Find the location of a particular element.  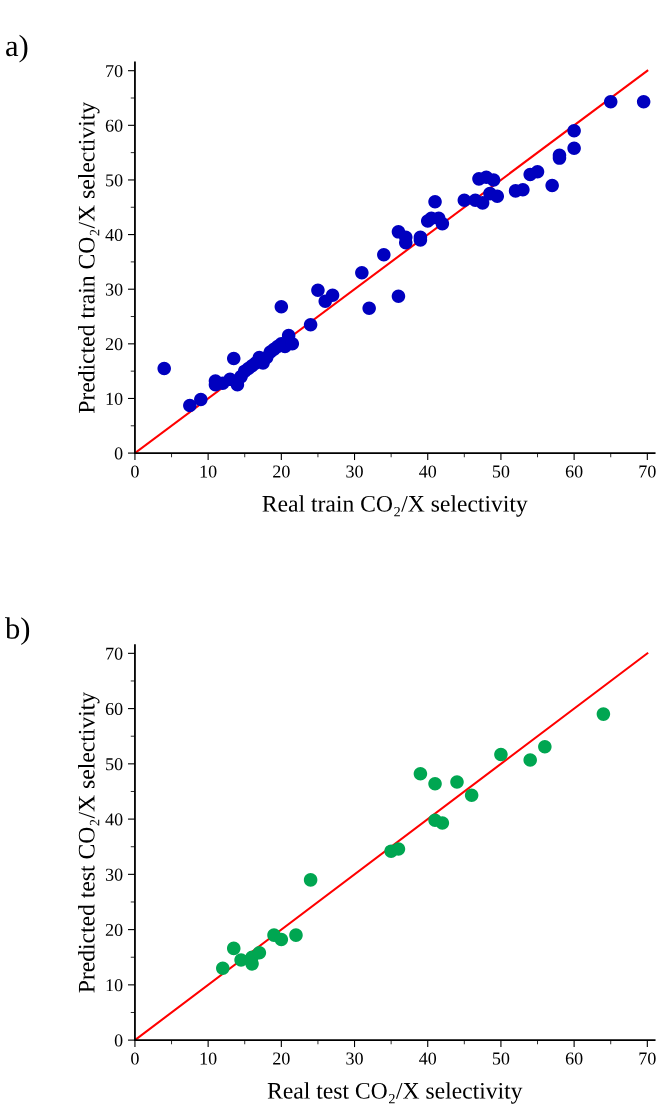

chart-title: b) is located at coordinates (17, 631).